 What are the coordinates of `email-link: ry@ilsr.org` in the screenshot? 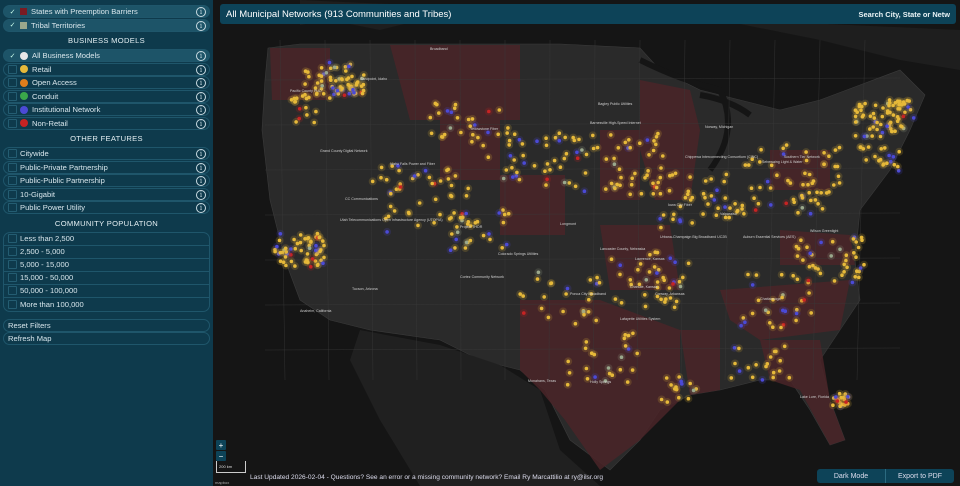 It's located at (587, 477).